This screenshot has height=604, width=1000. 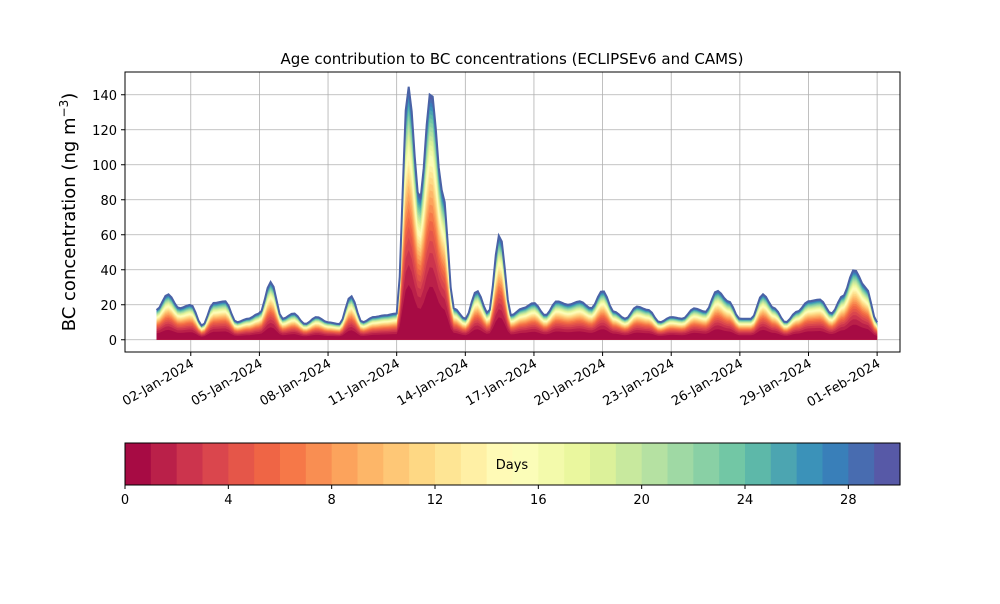 I want to click on y-tick-label: 20, so click(x=108, y=306).